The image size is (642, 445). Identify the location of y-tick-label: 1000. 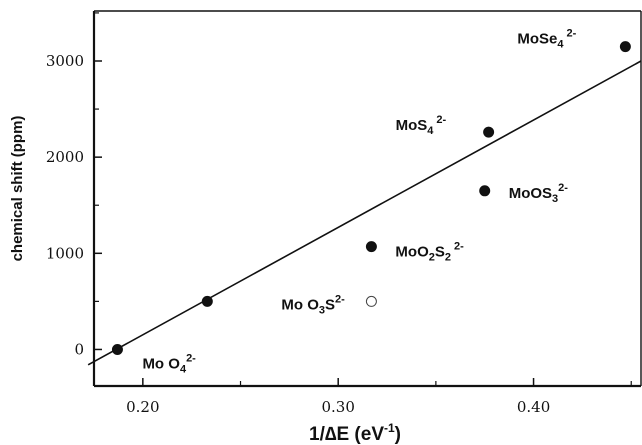
(65, 253).